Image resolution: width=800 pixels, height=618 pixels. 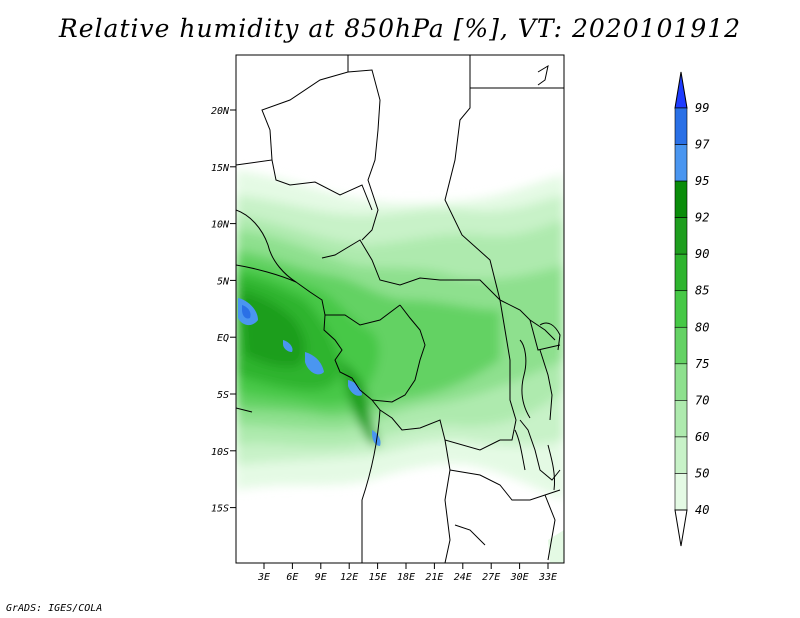 What do you see at coordinates (220, 452) in the screenshot?
I see `lat-tick-label: 10S` at bounding box center [220, 452].